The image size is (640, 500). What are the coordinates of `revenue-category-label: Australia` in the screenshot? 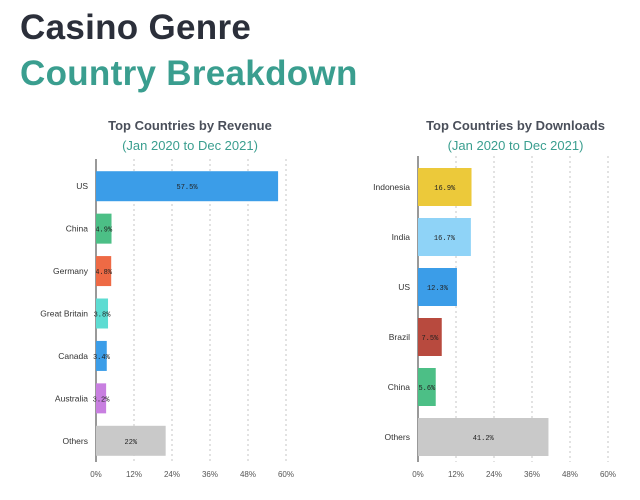 It's located at (71, 398).